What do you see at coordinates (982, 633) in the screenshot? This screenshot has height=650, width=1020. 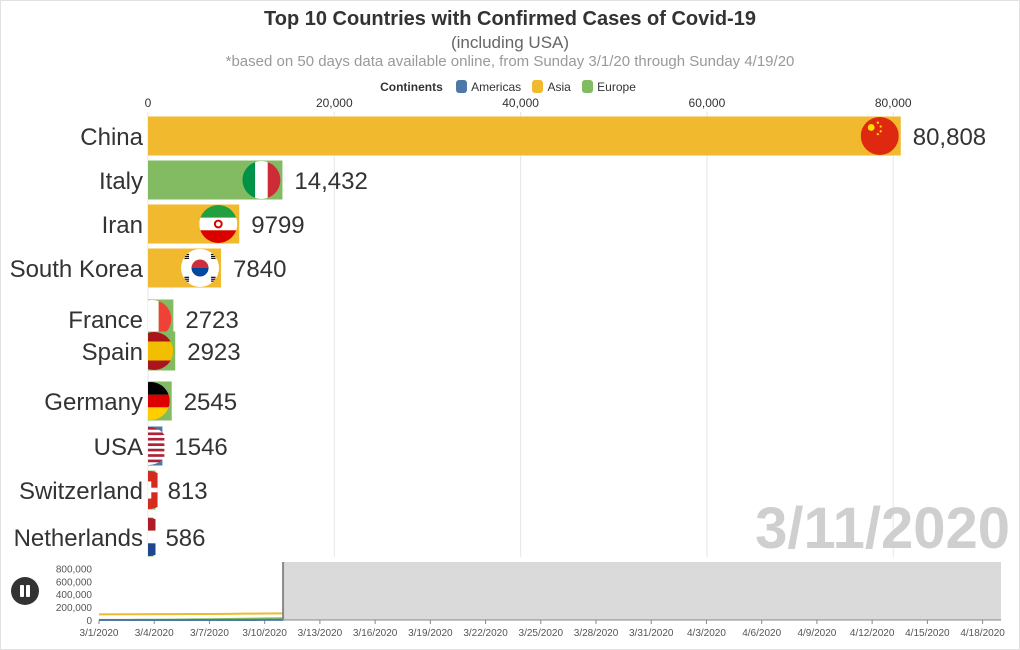 I see `timeline-x-tick: 4/18/2020` at bounding box center [982, 633].